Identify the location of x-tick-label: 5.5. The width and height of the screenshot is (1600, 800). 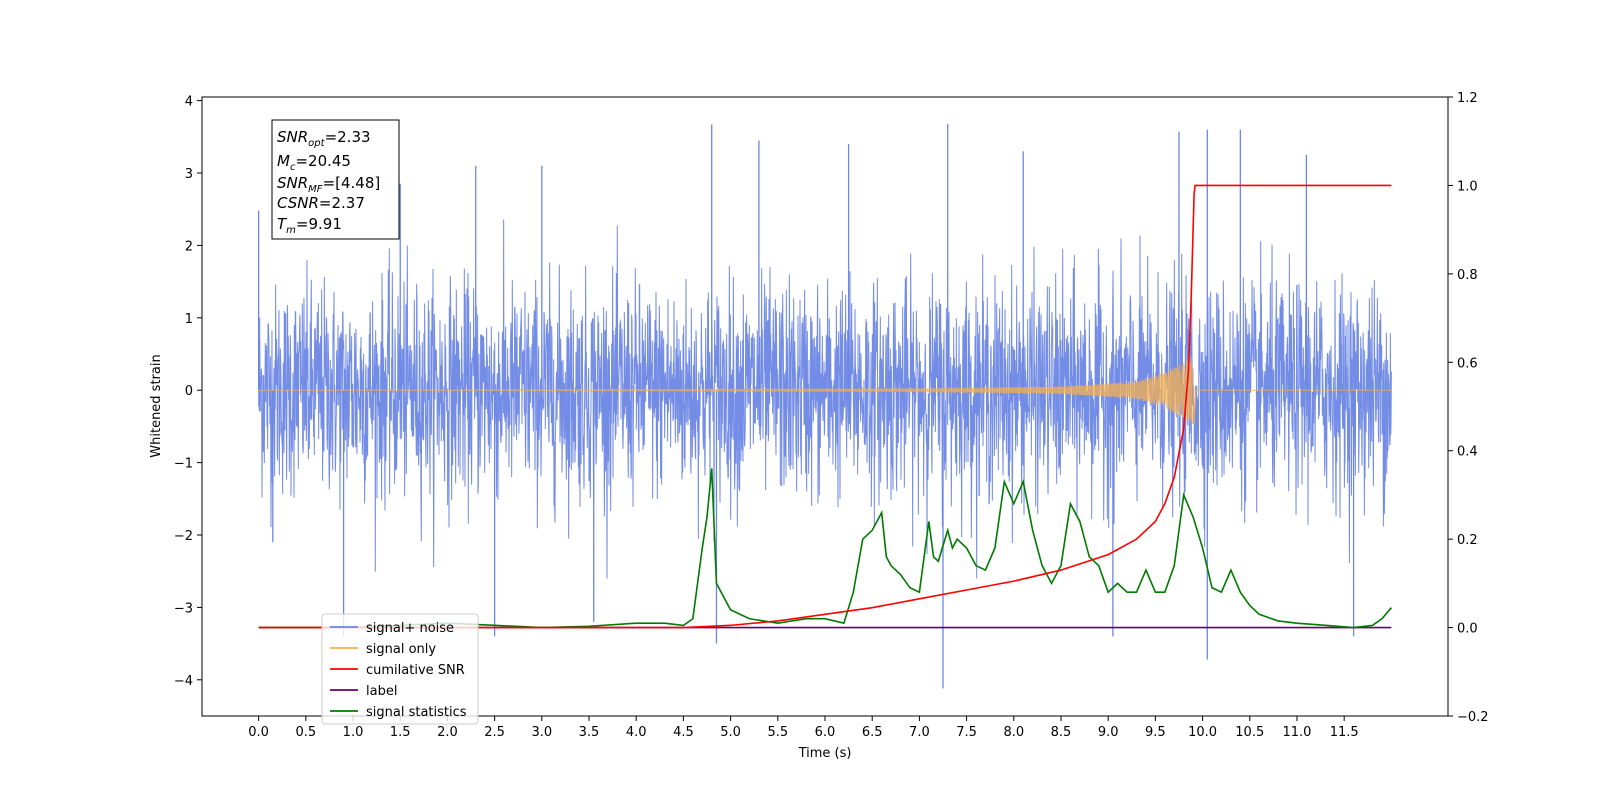
(777, 732).